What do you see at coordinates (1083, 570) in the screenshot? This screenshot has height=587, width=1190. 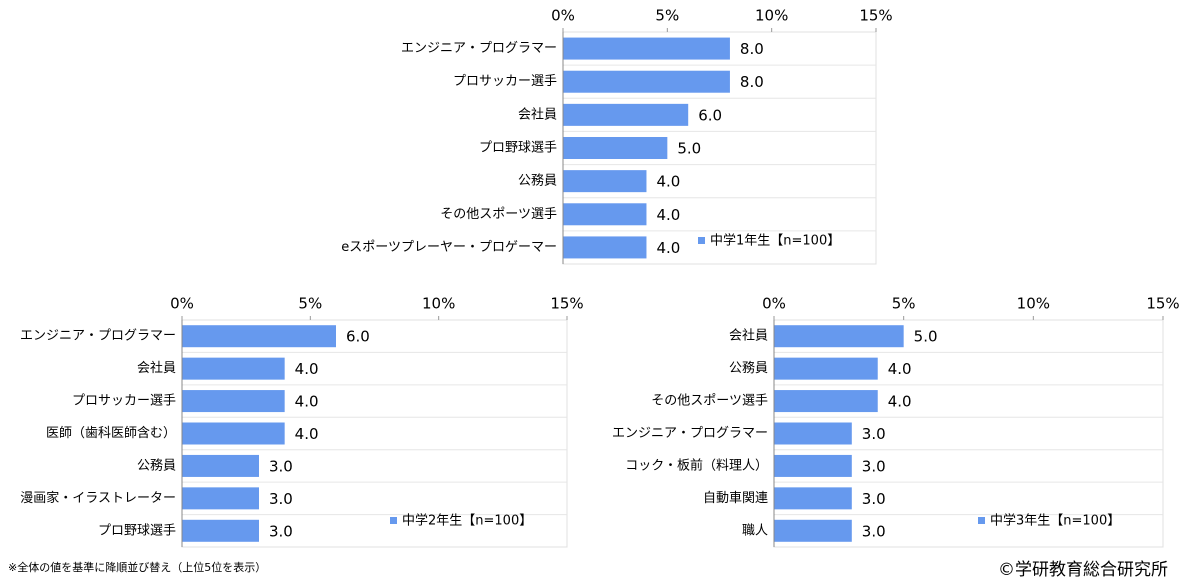 I see `credit: ©学研教育総合研究所` at bounding box center [1083, 570].